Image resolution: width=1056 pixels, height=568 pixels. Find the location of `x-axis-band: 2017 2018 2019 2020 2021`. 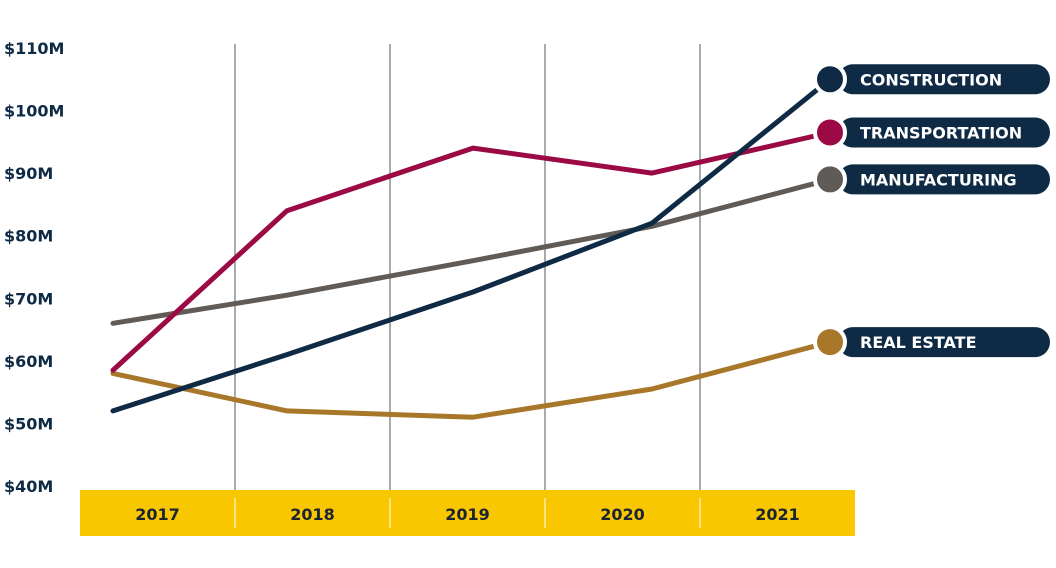

x-axis-band: 2017 2018 2019 2020 2021 is located at coordinates (467, 513).